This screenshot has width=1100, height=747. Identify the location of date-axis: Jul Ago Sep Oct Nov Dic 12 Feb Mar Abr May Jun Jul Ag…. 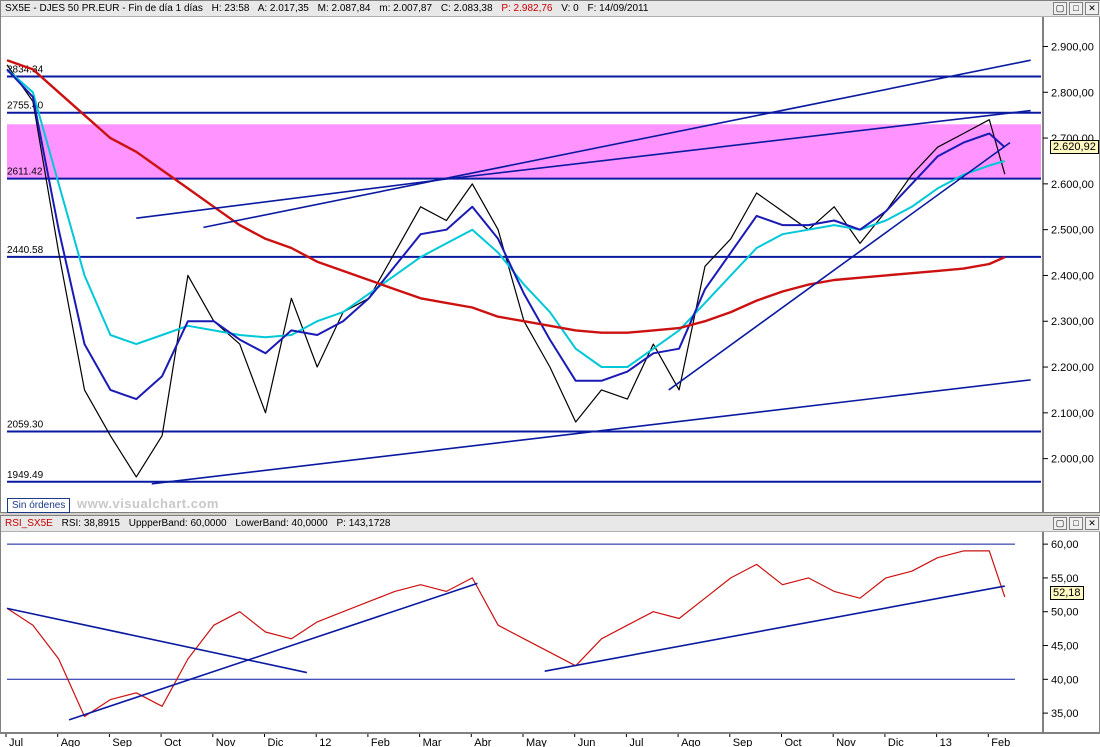
(550, 740).